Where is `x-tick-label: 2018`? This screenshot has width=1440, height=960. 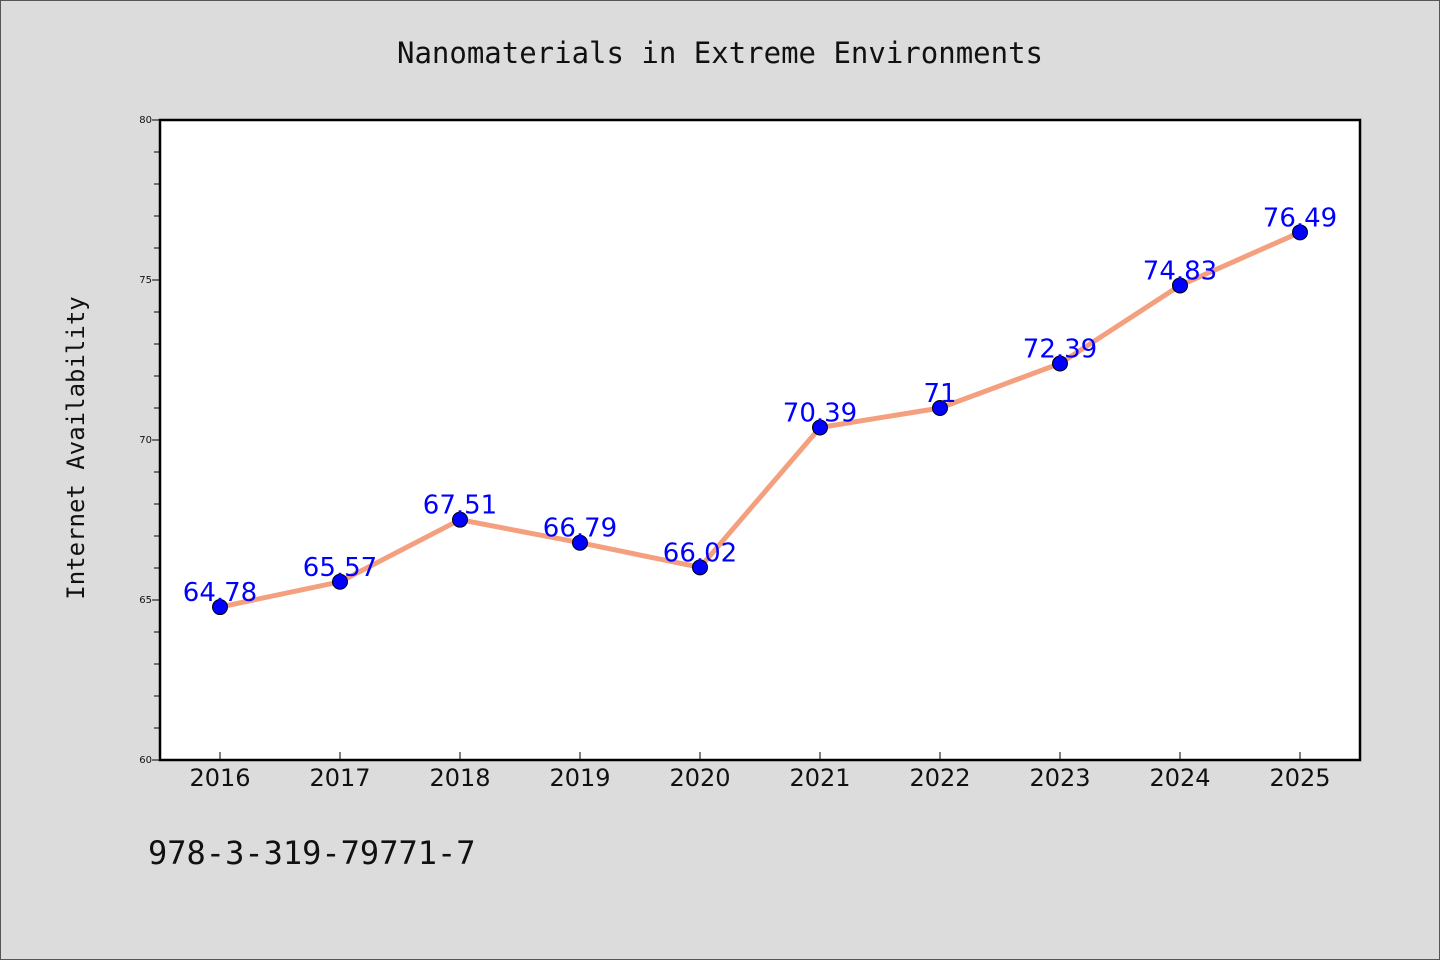
x-tick-label: 2018 is located at coordinates (459, 778).